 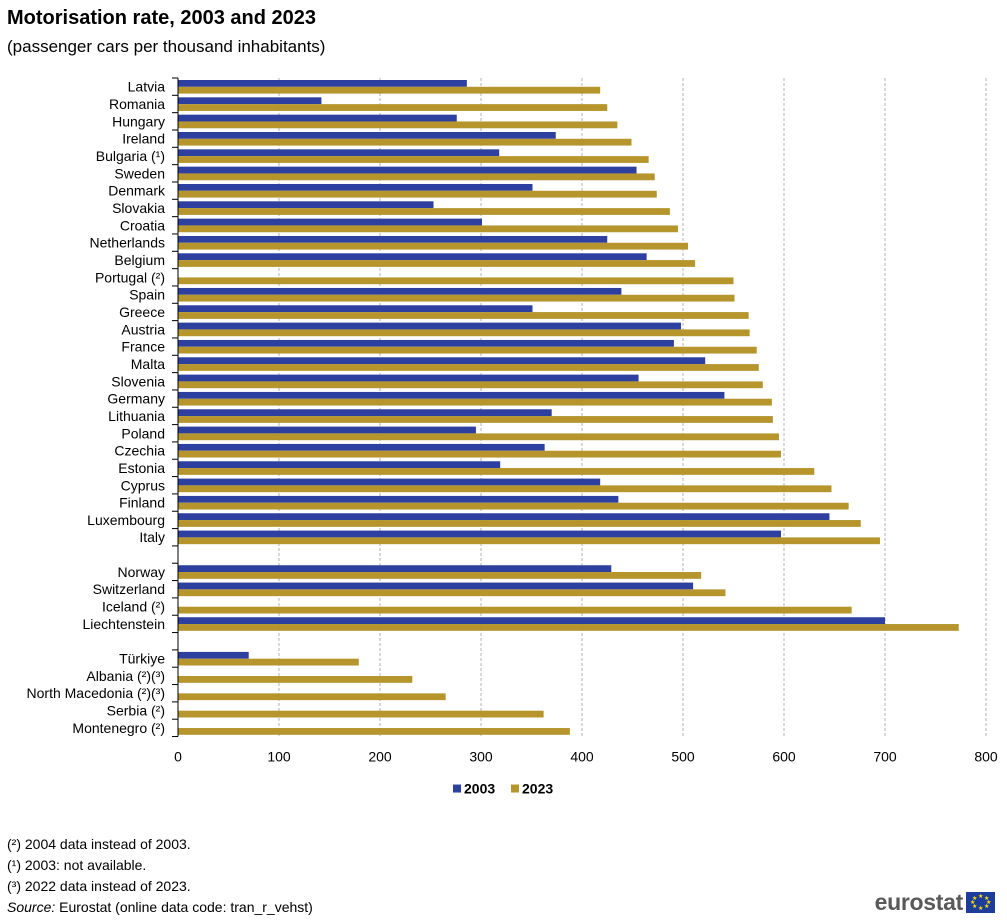 I want to click on category-label: Romania, so click(x=137, y=104).